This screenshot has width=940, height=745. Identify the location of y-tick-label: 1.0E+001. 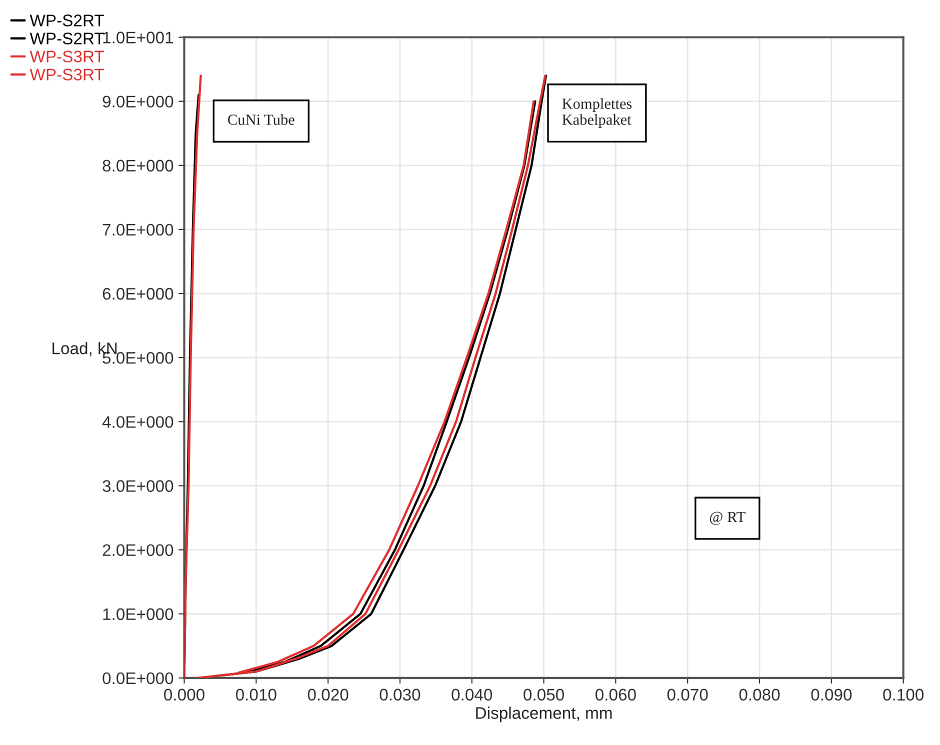
(138, 38).